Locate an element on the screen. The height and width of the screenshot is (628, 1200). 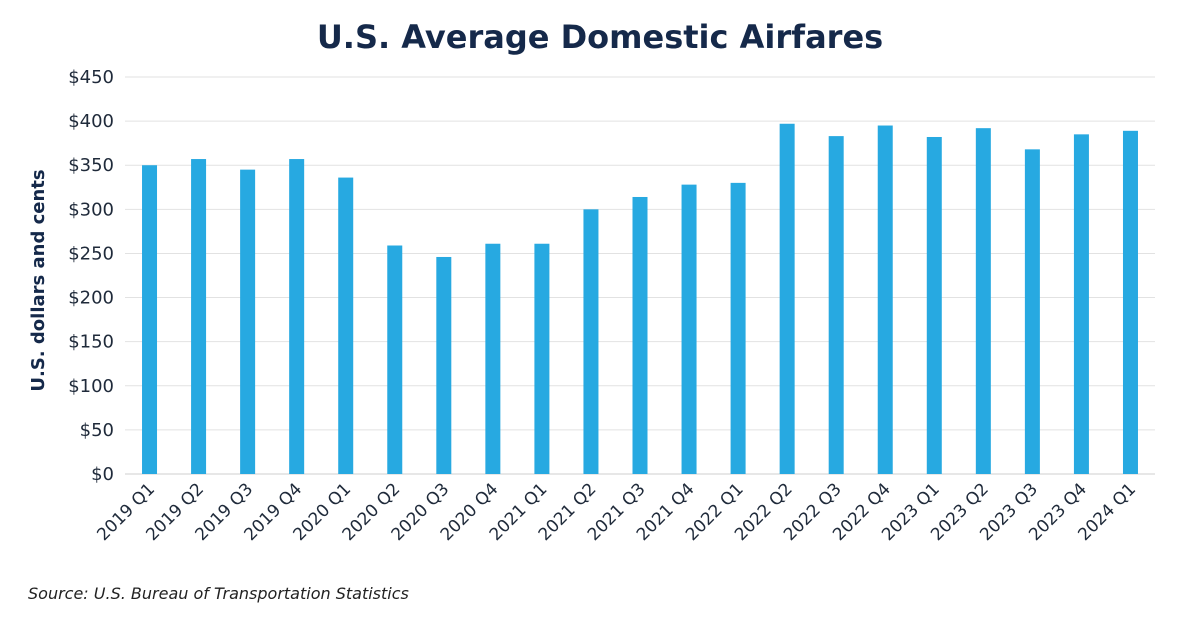
y-tick-label: $50 is located at coordinates (97, 430).